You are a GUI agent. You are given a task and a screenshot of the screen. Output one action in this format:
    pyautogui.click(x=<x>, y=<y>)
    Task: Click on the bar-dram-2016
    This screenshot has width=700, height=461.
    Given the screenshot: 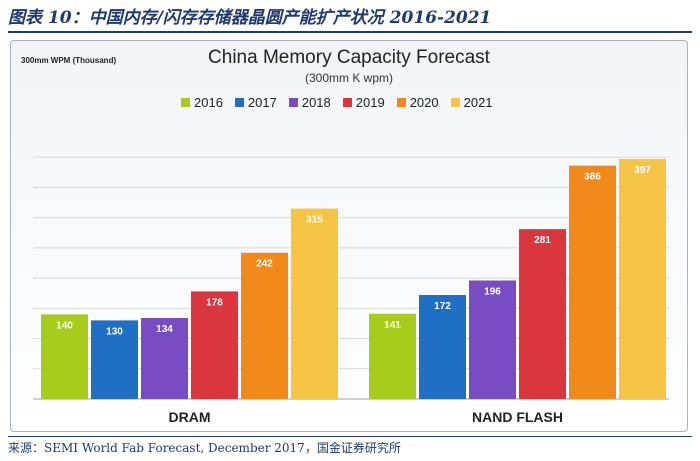 What is the action you would take?
    pyautogui.click(x=64, y=356)
    